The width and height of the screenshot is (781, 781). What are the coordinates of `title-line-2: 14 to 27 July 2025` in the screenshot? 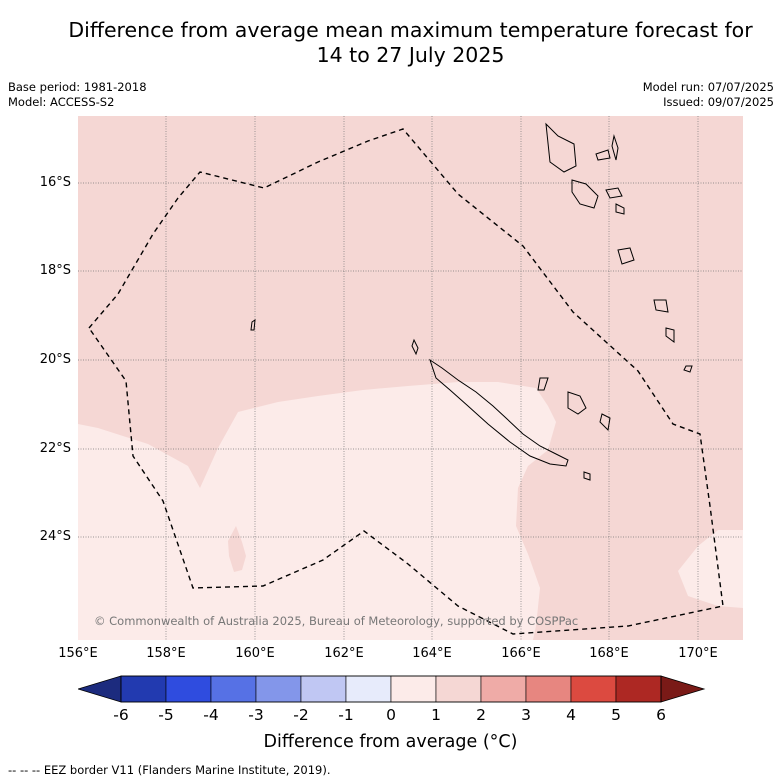 It's located at (410, 55).